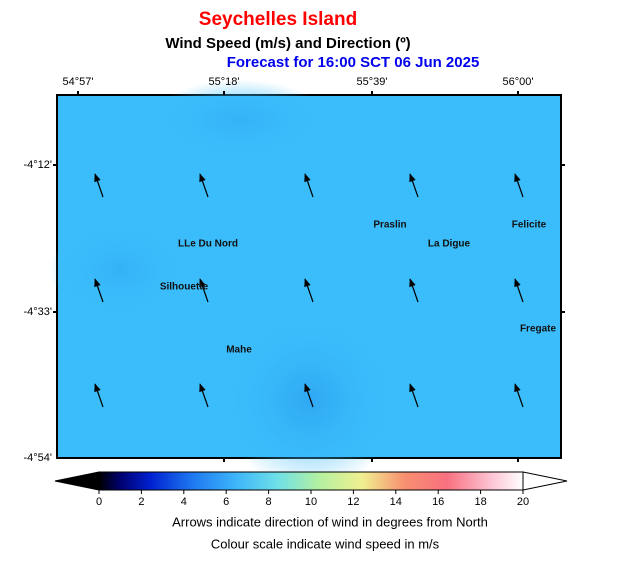 This screenshot has width=630, height=585. What do you see at coordinates (226, 502) in the screenshot?
I see `colorbar-tick-label: 6` at bounding box center [226, 502].